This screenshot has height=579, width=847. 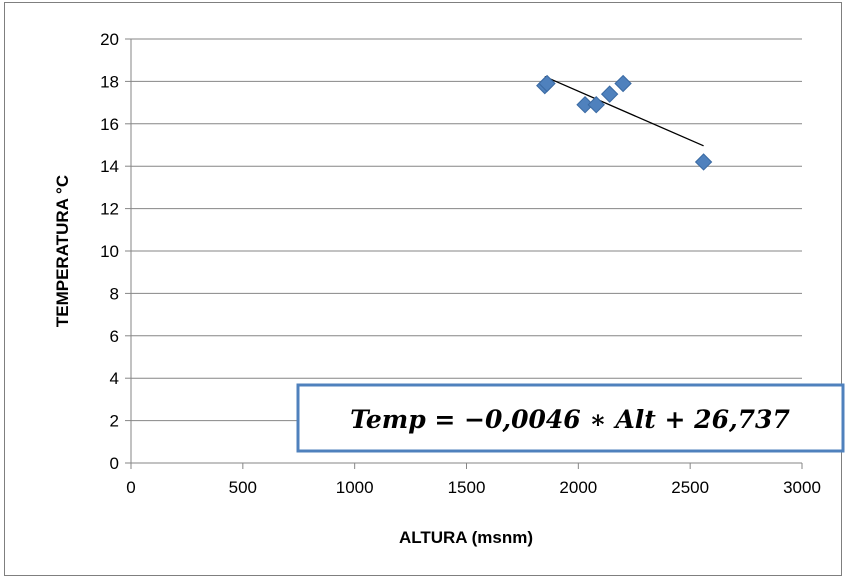 I want to click on y-tick-label: 18, so click(x=109, y=81).